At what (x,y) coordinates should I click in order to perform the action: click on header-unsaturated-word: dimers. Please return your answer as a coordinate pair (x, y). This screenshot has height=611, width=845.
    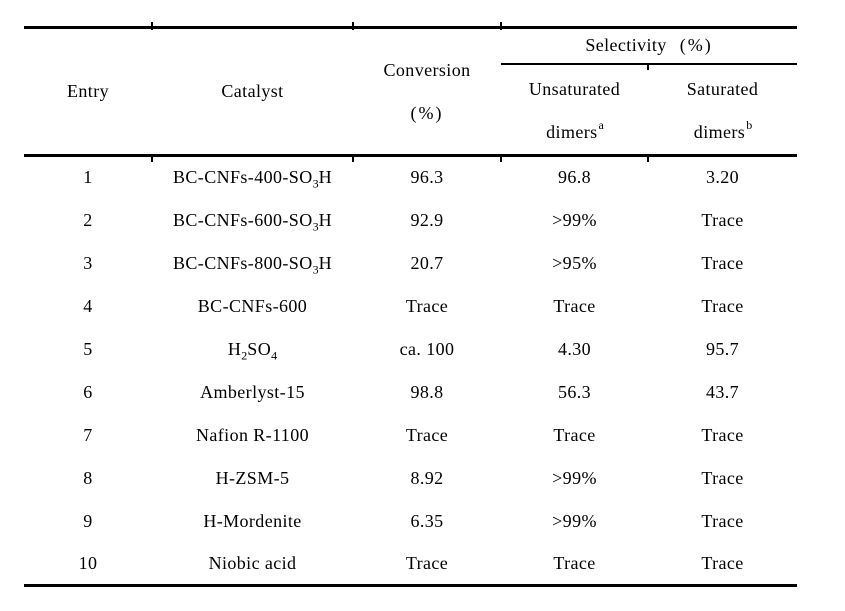
    Looking at the image, I should click on (572, 132).